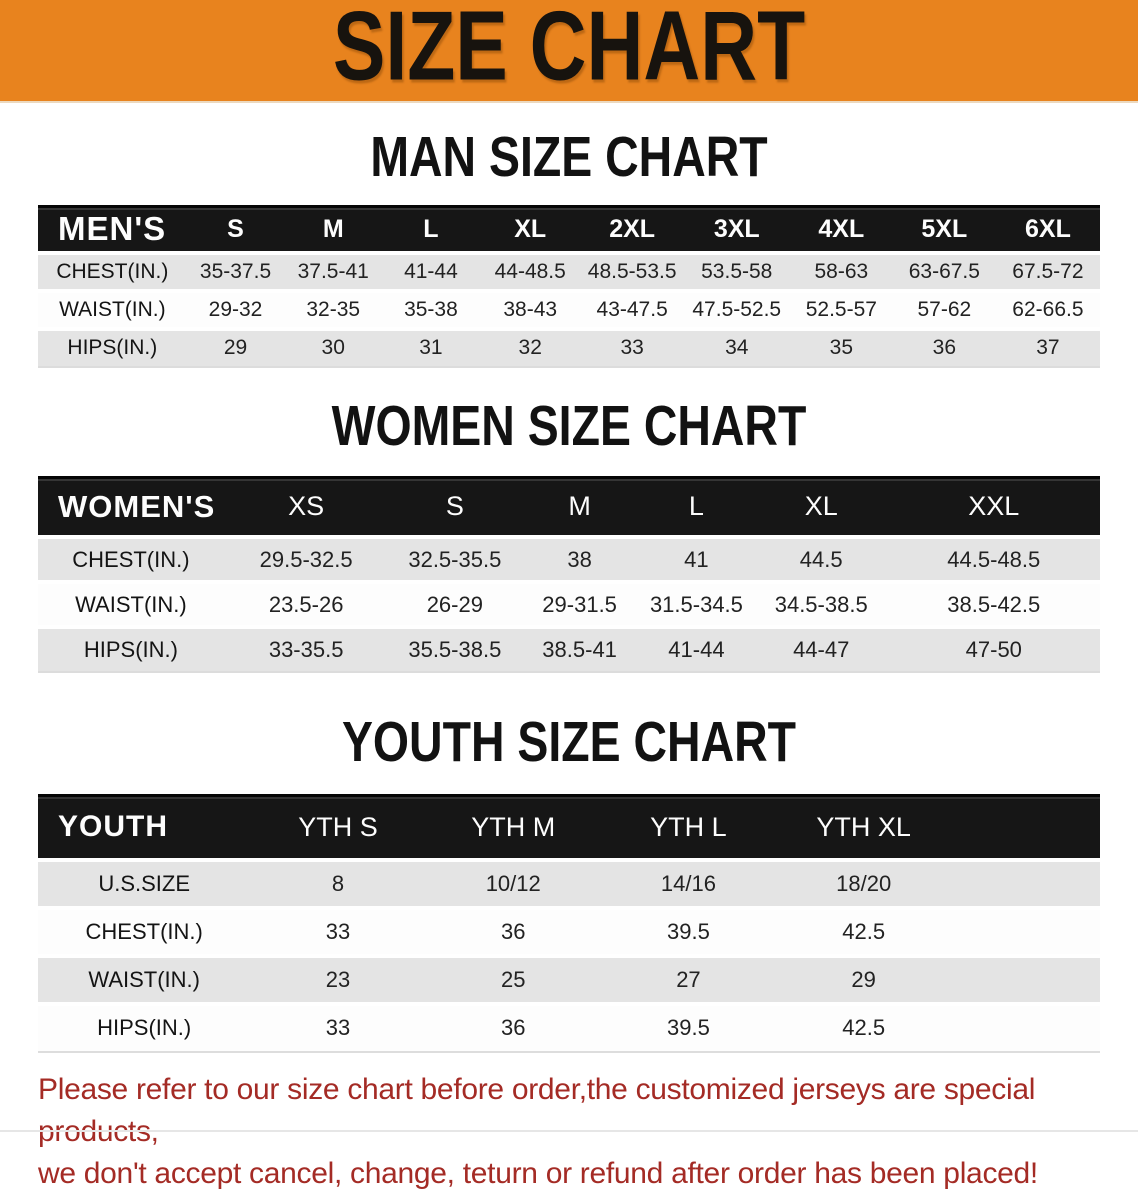 Image resolution: width=1138 pixels, height=1195 pixels. I want to click on cell: 62-66.5, so click(1047, 308).